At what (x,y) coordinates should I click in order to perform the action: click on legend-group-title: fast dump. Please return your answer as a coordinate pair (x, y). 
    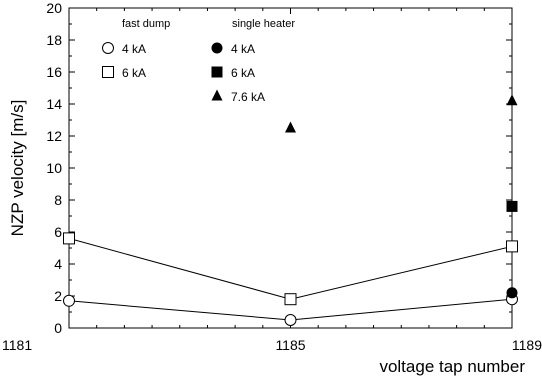
    Looking at the image, I should click on (146, 24).